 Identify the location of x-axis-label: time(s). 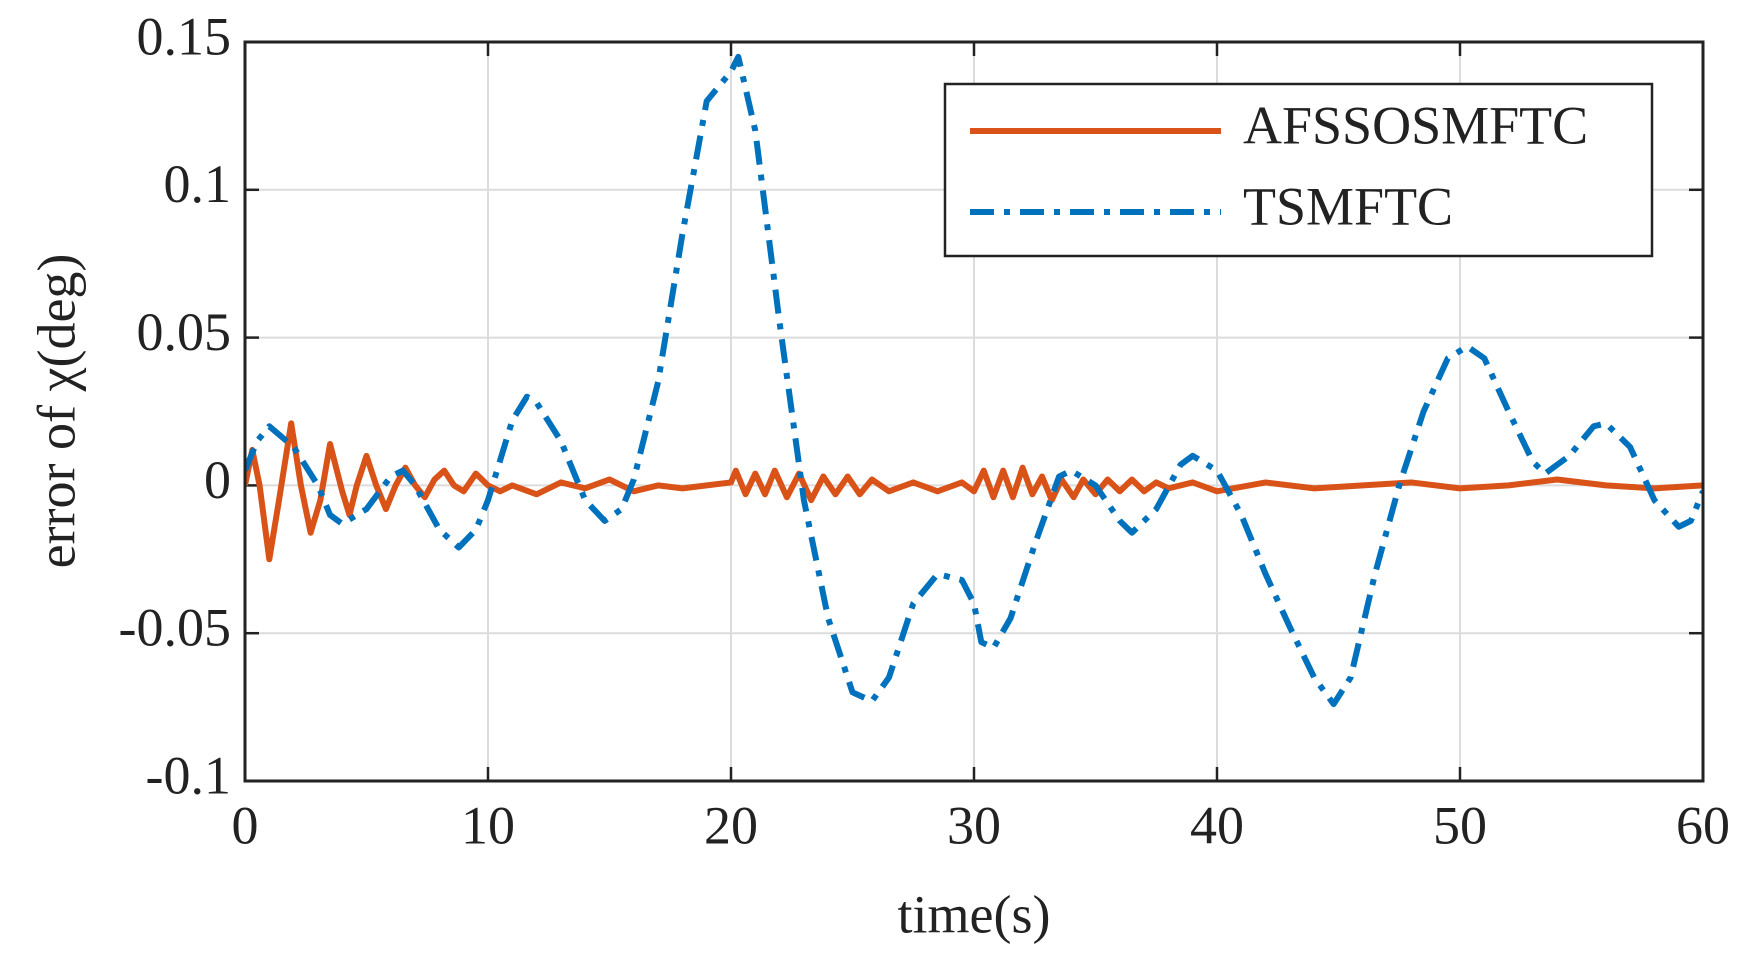
(974, 914).